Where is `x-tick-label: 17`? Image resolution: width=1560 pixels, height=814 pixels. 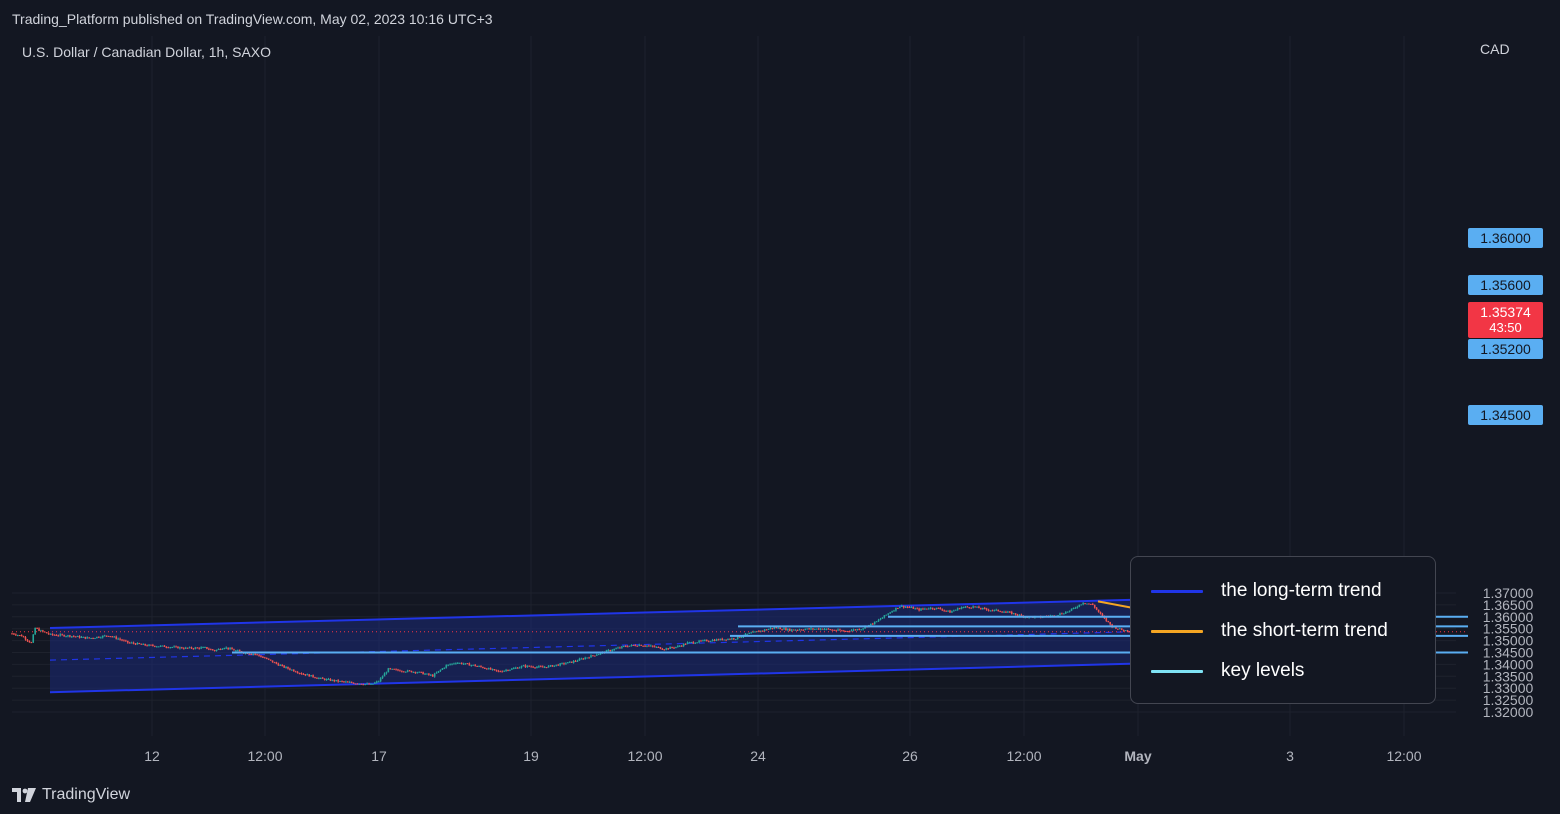
x-tick-label: 17 is located at coordinates (379, 756).